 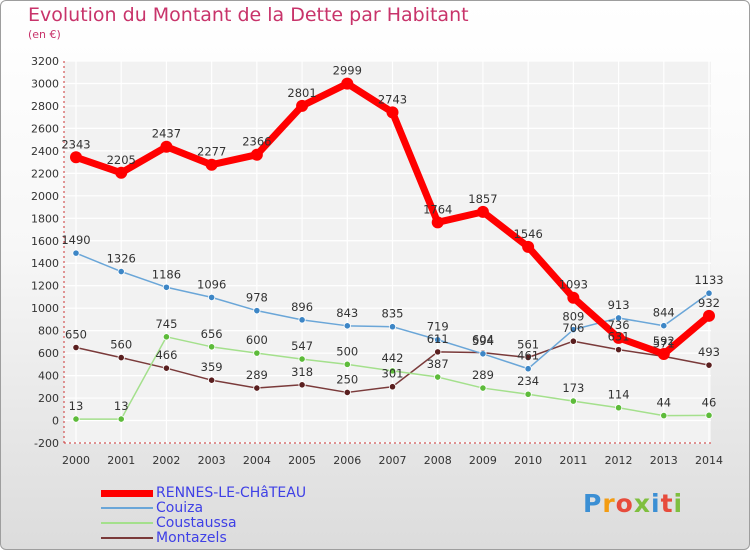 What do you see at coordinates (48, 398) in the screenshot?
I see `y-tick-label: 200` at bounding box center [48, 398].